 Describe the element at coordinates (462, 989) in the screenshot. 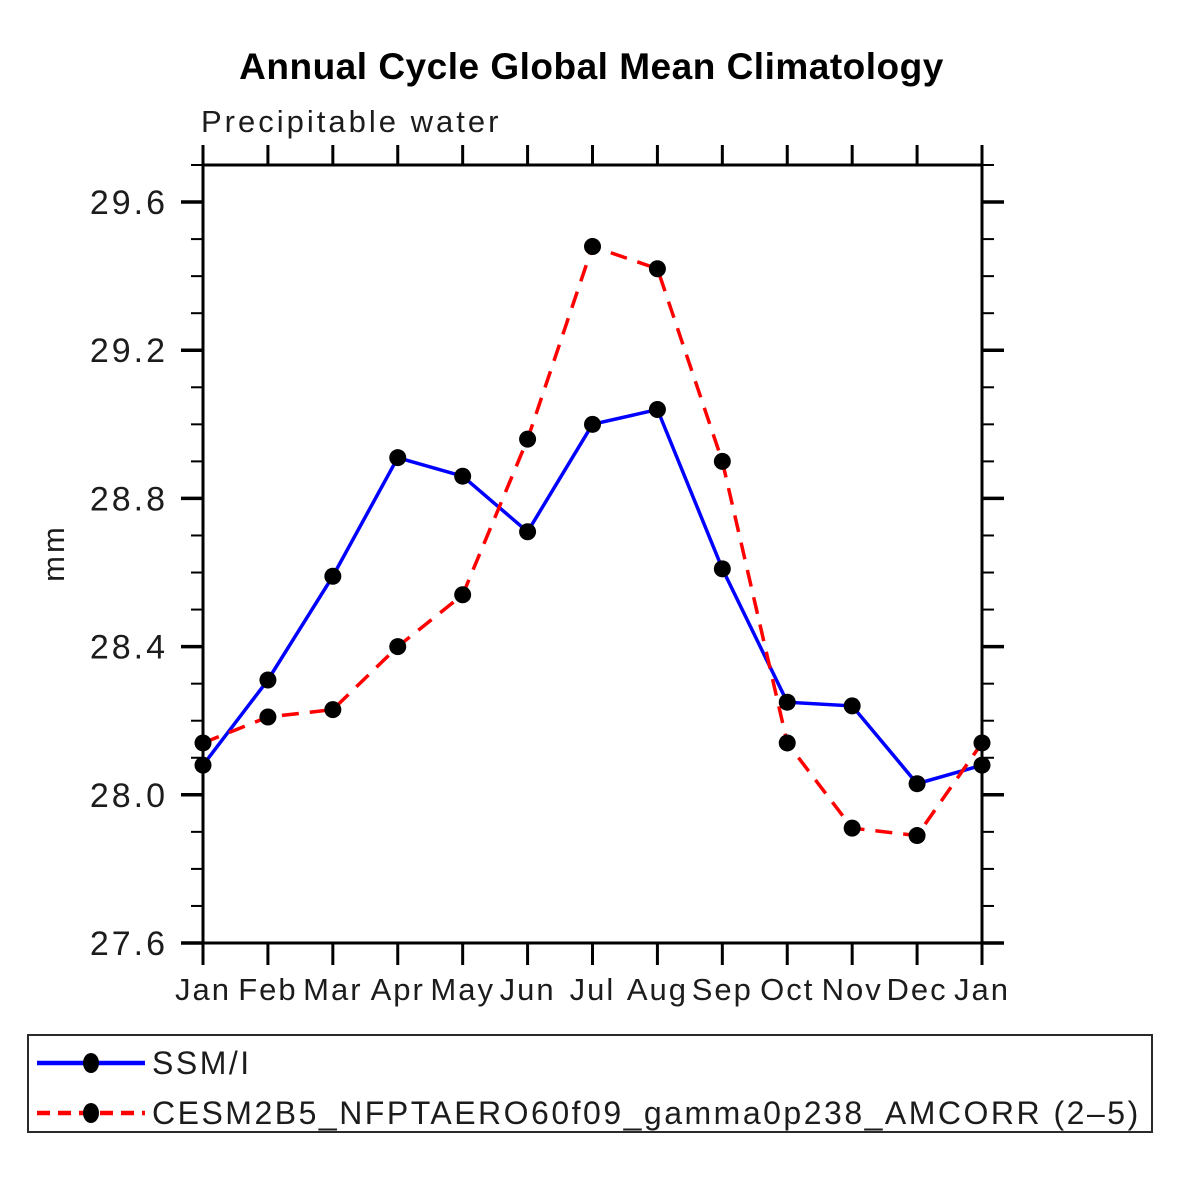

I see `x-tick-label: May` at that location.